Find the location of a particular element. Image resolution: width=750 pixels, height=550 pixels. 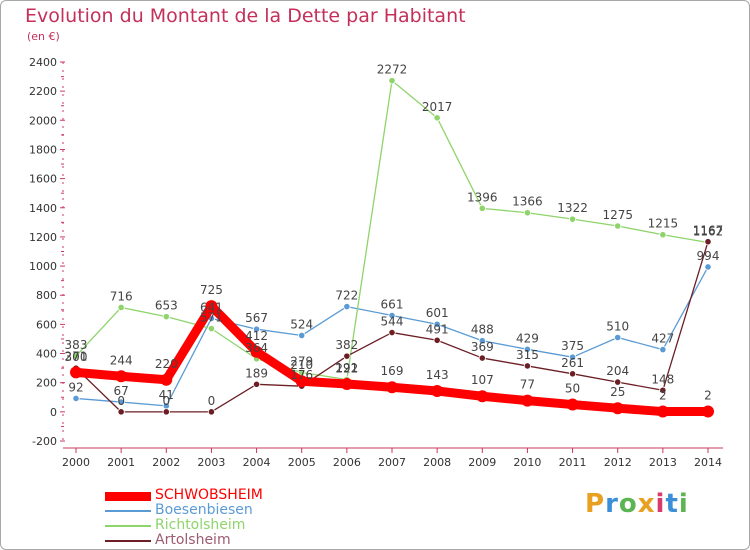

data-label: 412 is located at coordinates (256, 336).